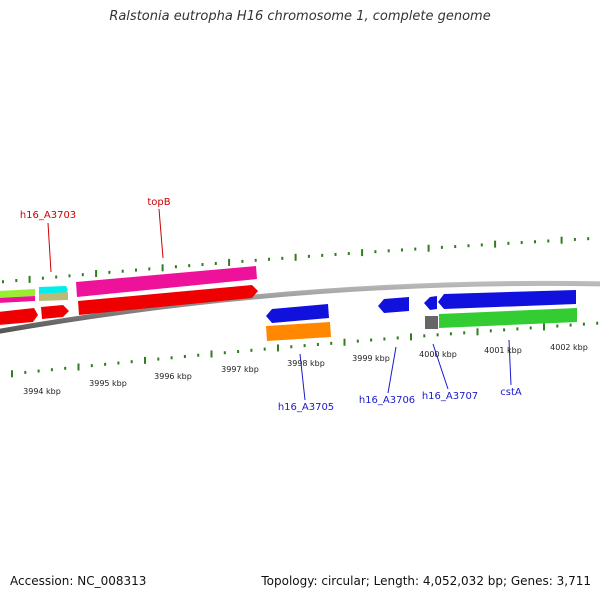  I want to click on scale-label-3997: 3997 kbp, so click(240, 369).